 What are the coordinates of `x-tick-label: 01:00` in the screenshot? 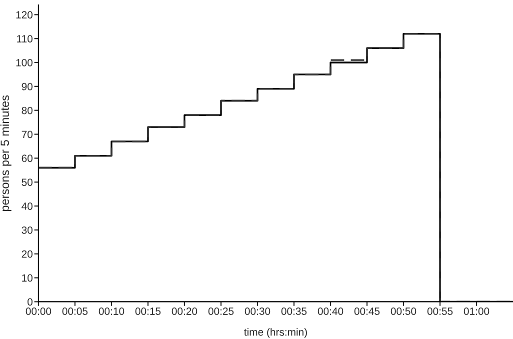 It's located at (477, 311).